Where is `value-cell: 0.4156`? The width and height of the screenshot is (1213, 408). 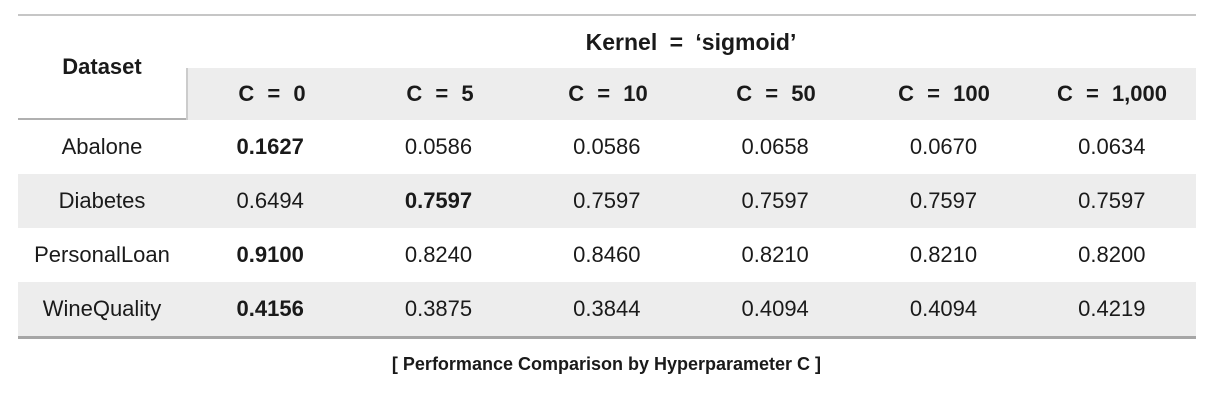
value-cell: 0.4156 is located at coordinates (270, 308).